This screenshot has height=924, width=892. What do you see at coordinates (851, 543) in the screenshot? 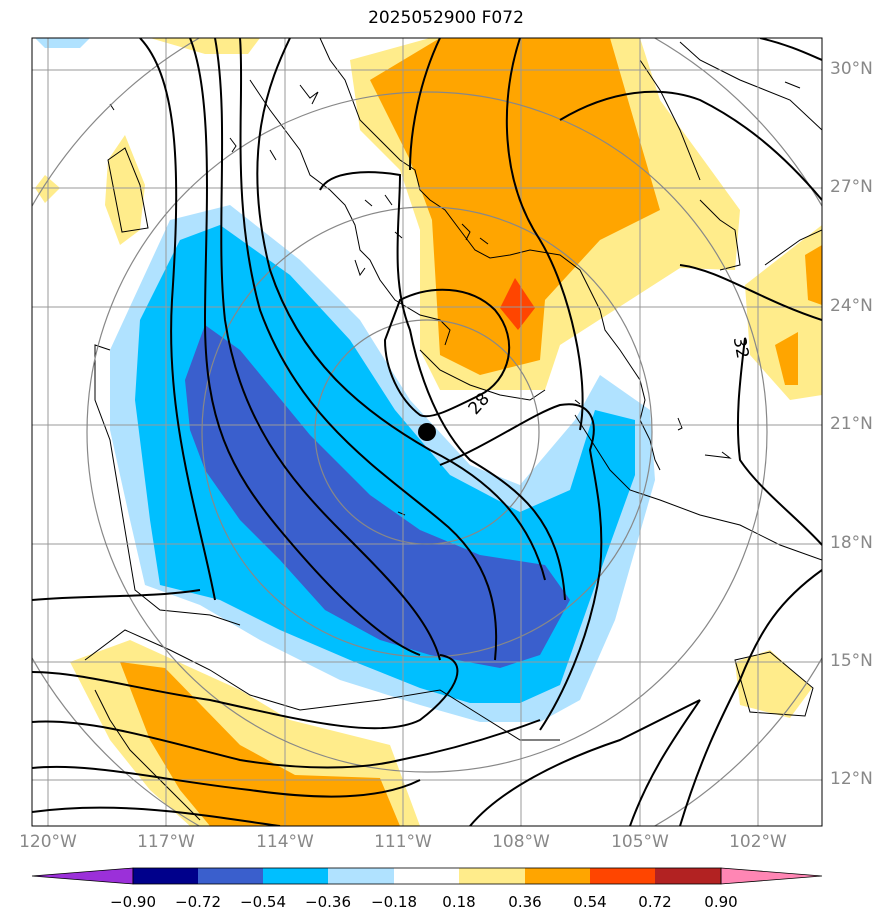
I see `lat-label: 18°N` at bounding box center [851, 543].